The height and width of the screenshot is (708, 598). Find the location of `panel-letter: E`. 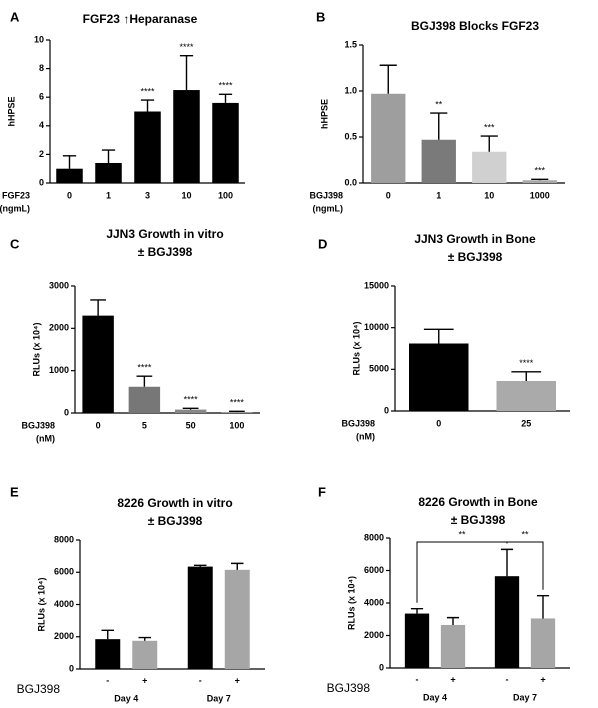

panel-letter: E is located at coordinates (14, 491).